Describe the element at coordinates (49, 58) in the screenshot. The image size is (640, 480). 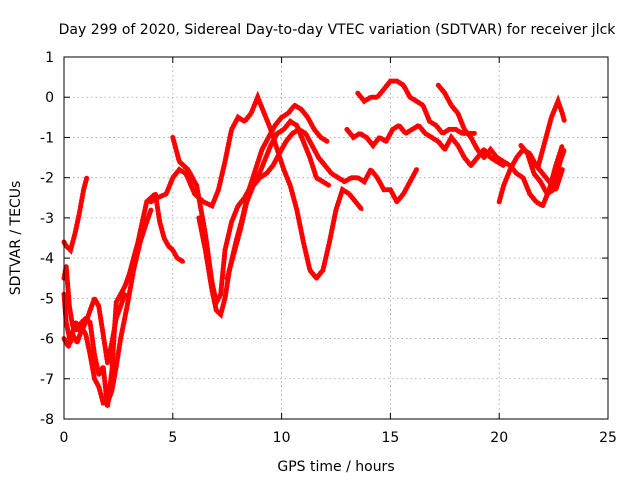
I see `y-tick-label: 1` at that location.